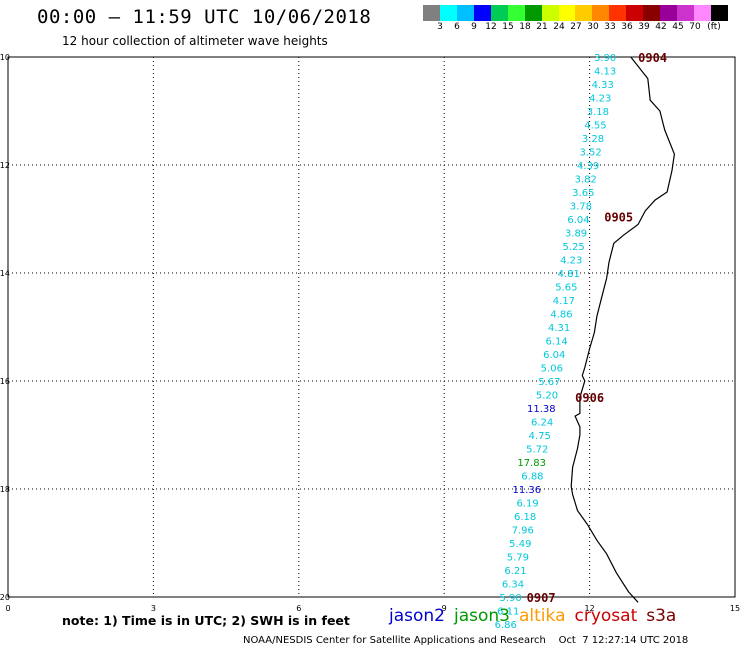 This screenshot has height=650, width=740. Describe the element at coordinates (5, 165) in the screenshot. I see `lat-tick-label: -12` at that location.